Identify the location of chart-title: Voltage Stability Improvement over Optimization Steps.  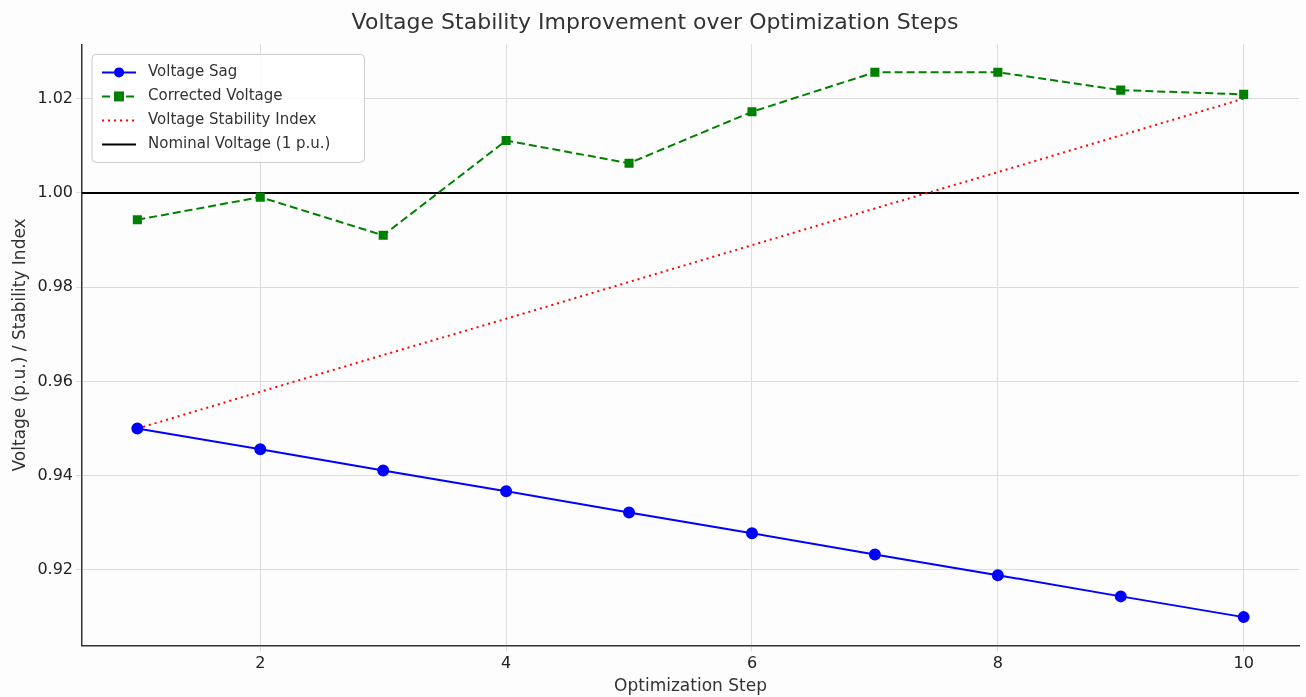
(655, 21).